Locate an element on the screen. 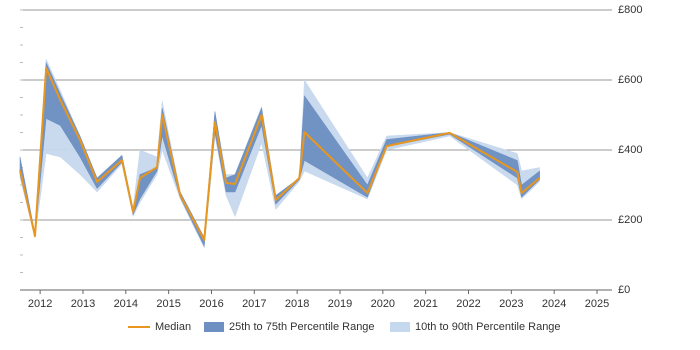  x-tick-label: 2013 is located at coordinates (83, 304).